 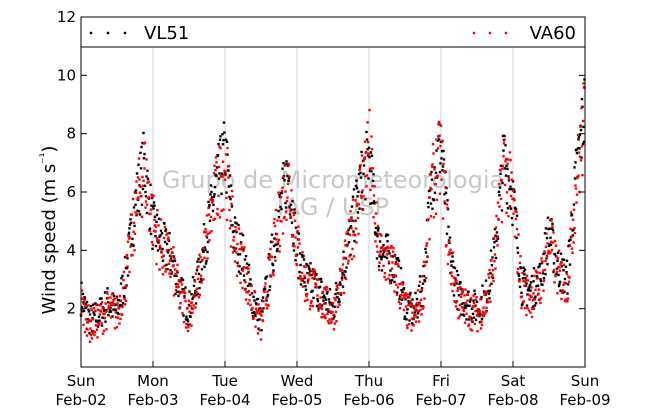 I want to click on y-tick-label: 10, so click(x=66, y=75).